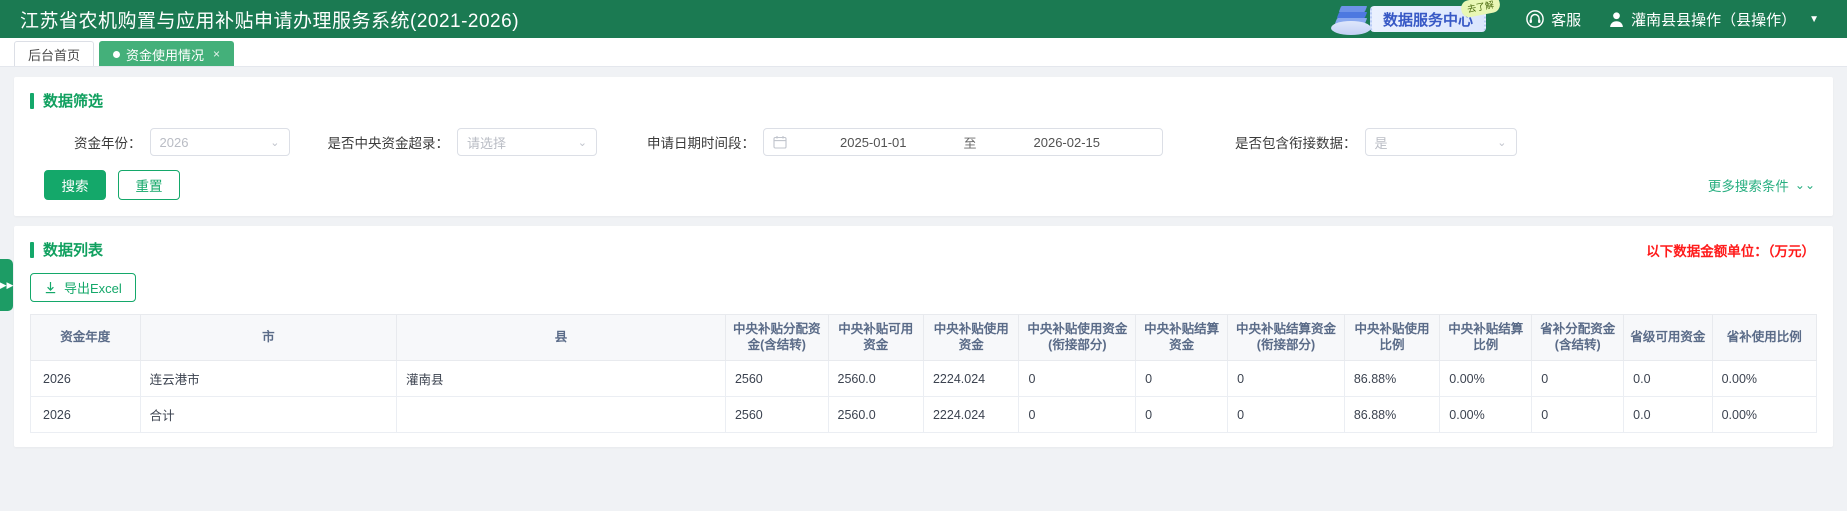  What do you see at coordinates (75, 185) in the screenshot?
I see `search-button: 搜索` at bounding box center [75, 185].